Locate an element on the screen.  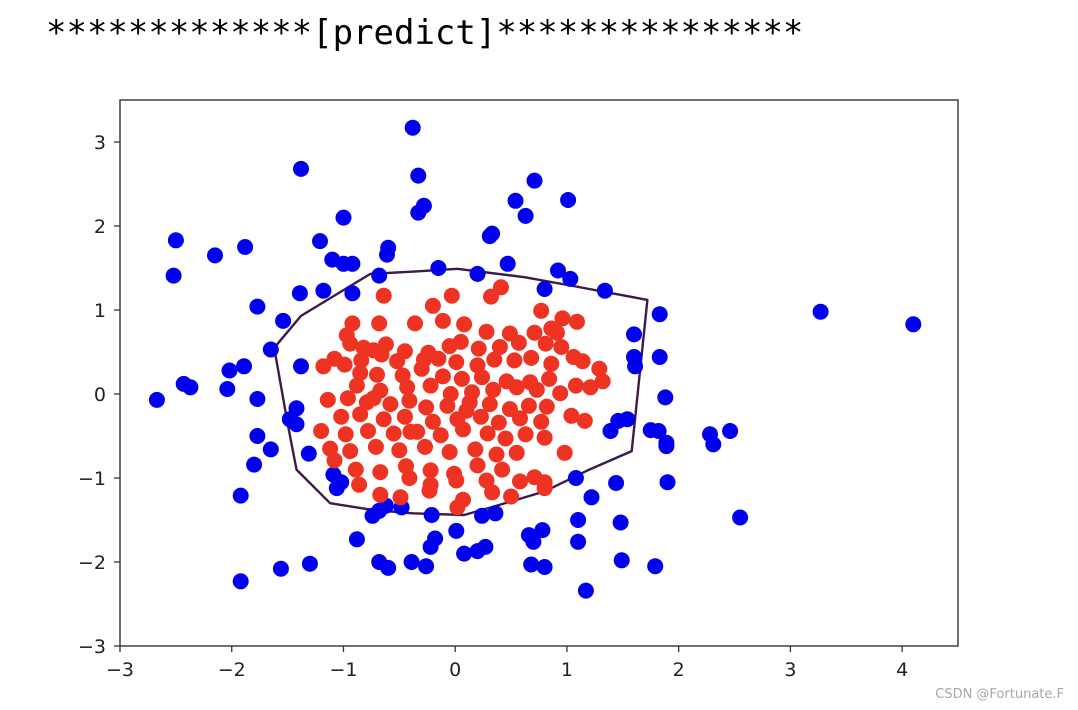
y-tick-label: −1 is located at coordinates (92, 479).